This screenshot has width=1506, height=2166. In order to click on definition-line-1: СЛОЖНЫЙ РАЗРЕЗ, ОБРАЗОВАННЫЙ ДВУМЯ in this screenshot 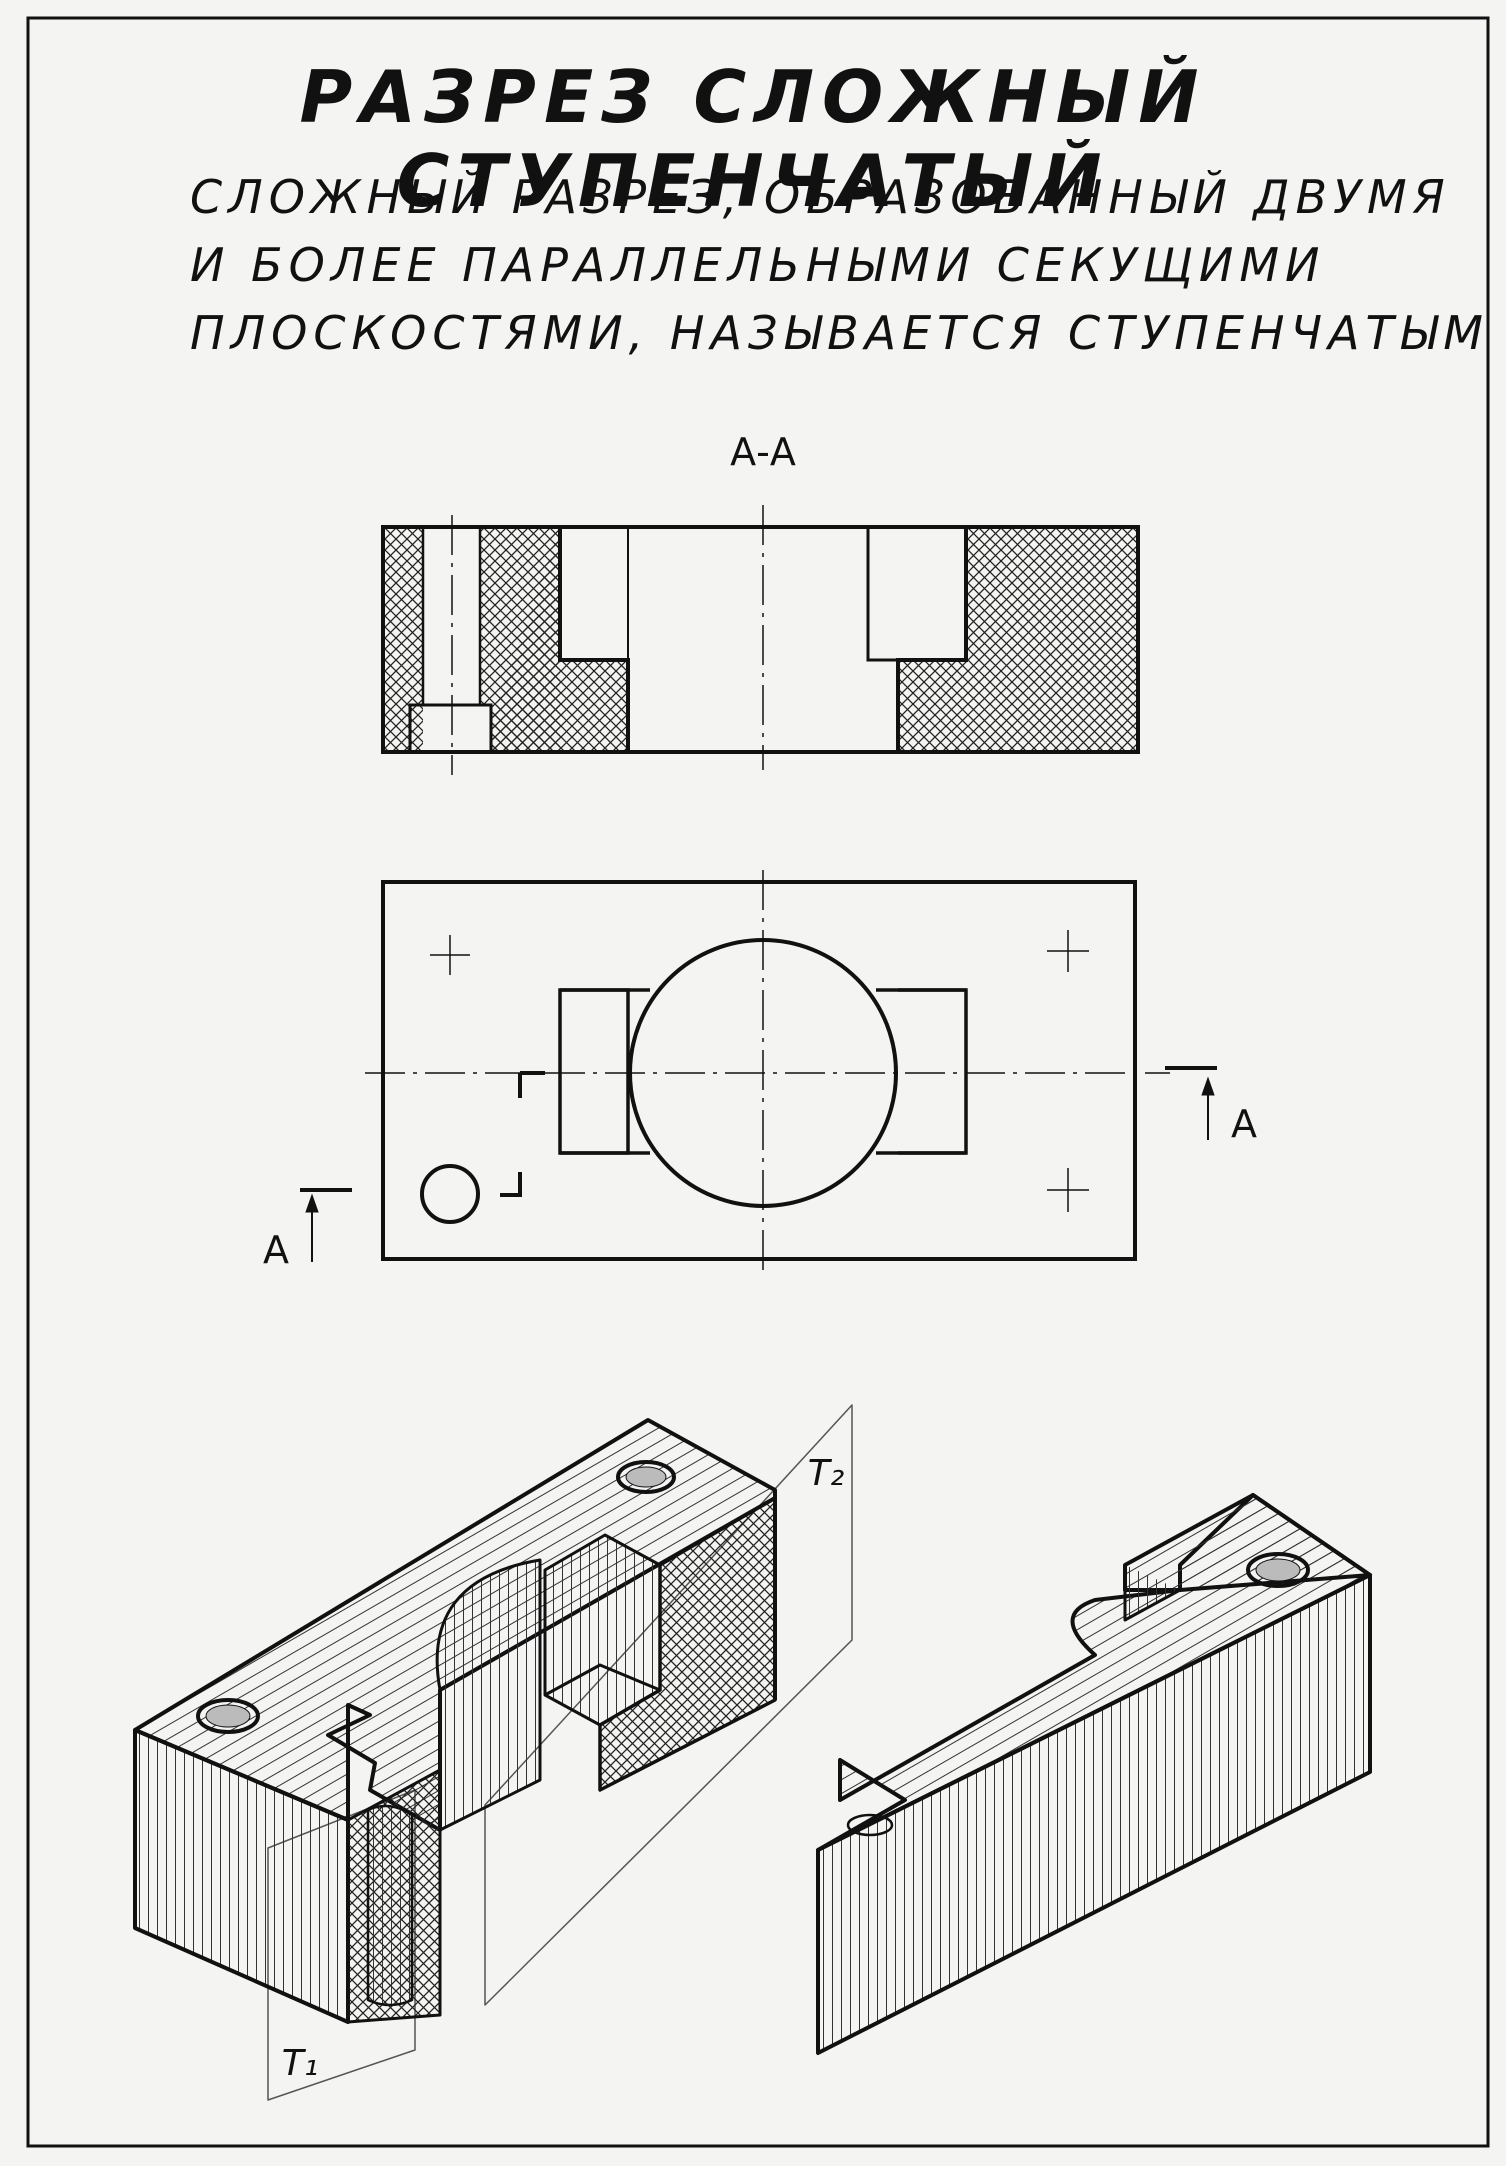, I will do `click(820, 197)`.